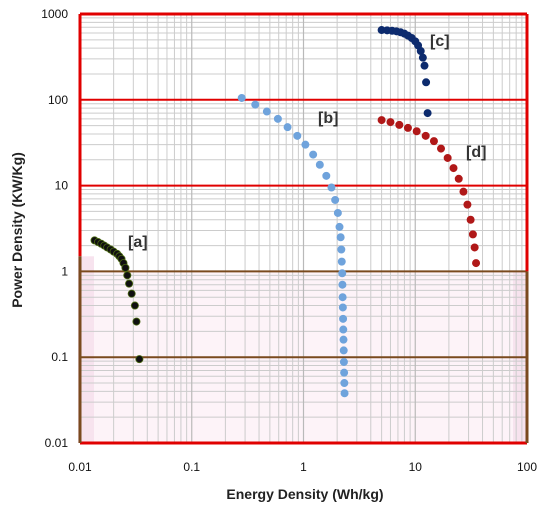  I want to click on y-tick-label: 1000, so click(54, 14).